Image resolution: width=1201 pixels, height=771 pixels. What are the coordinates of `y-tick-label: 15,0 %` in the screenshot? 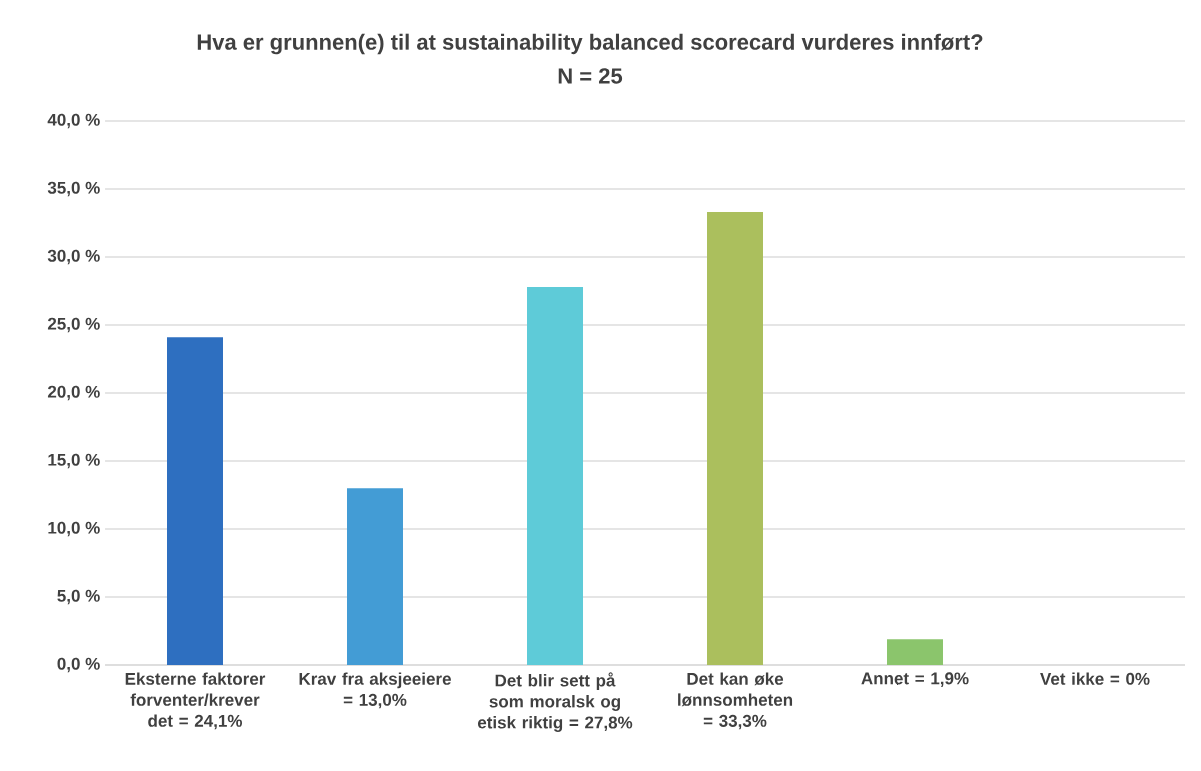 It's located at (74, 461).